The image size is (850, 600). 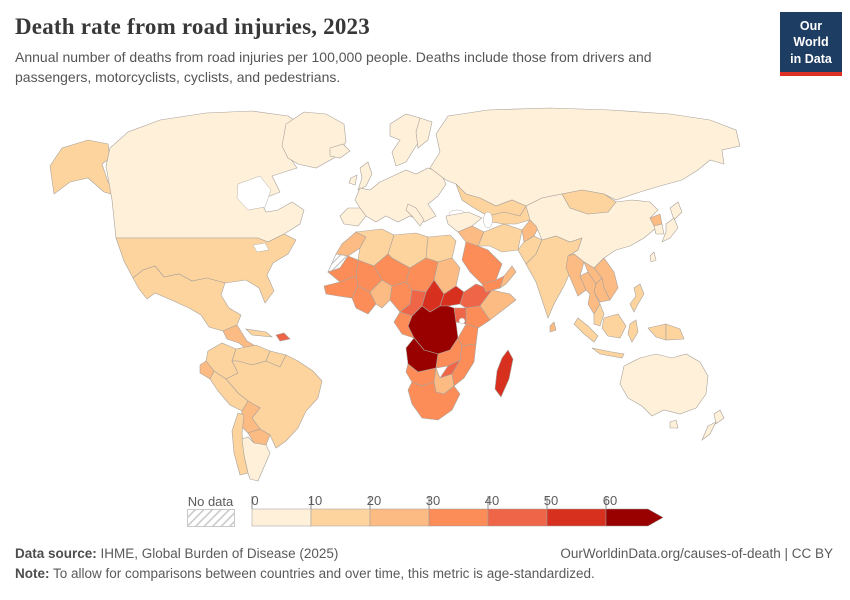 I want to click on country-somalia, so click(x=498, y=305).